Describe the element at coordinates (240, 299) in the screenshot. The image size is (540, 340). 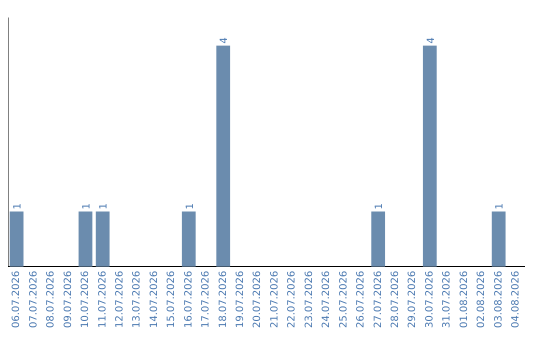
I see `x-tick-label: 19.07.2026` at that location.